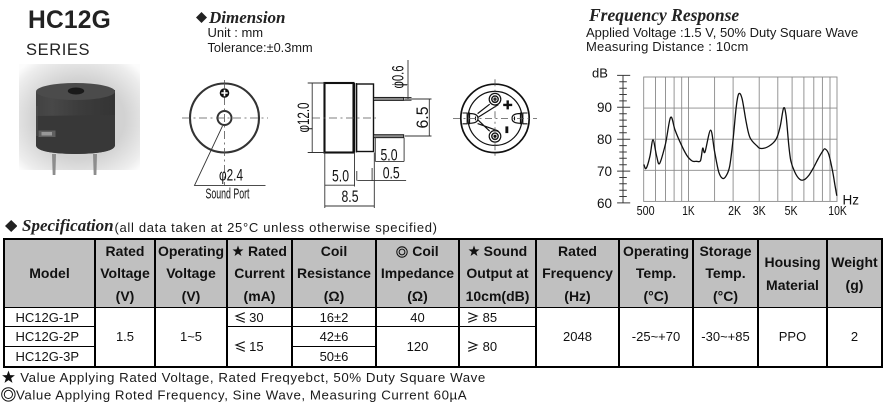 The image size is (891, 403). What do you see at coordinates (646, 211) in the screenshot?
I see `svg-text: 500` at bounding box center [646, 211].